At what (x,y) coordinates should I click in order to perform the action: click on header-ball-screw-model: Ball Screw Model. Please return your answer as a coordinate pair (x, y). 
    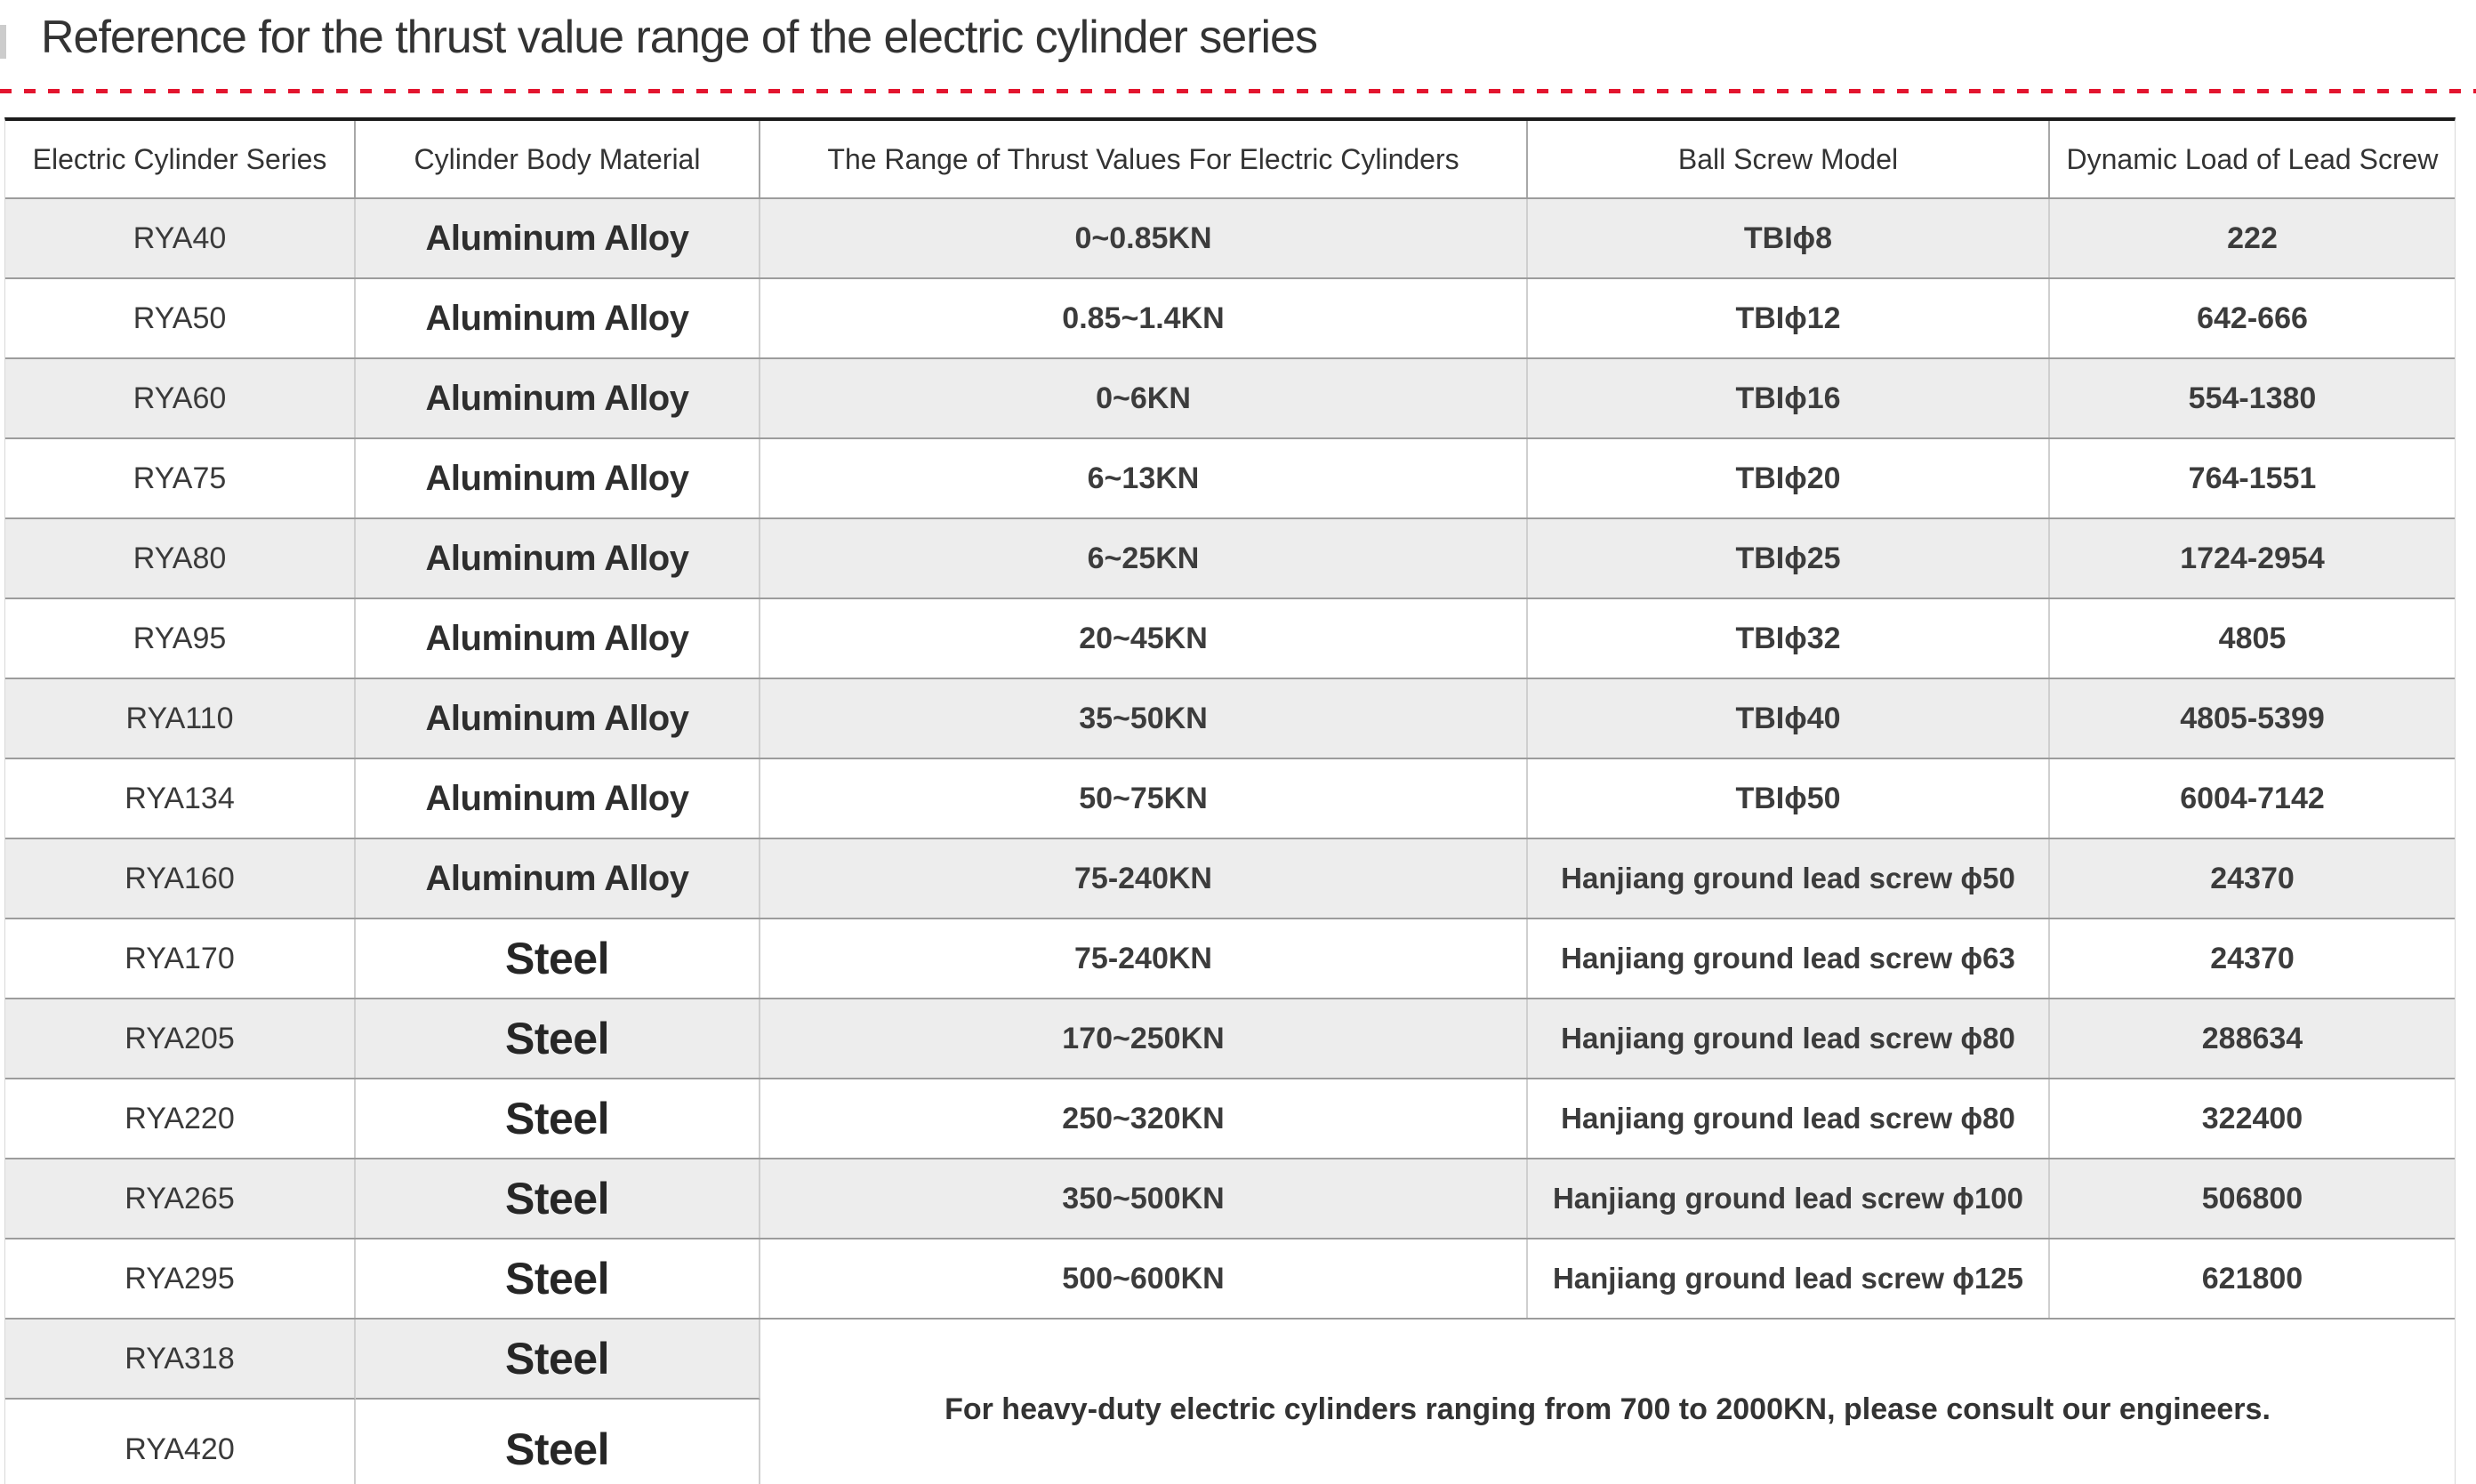
    Looking at the image, I should click on (1789, 159).